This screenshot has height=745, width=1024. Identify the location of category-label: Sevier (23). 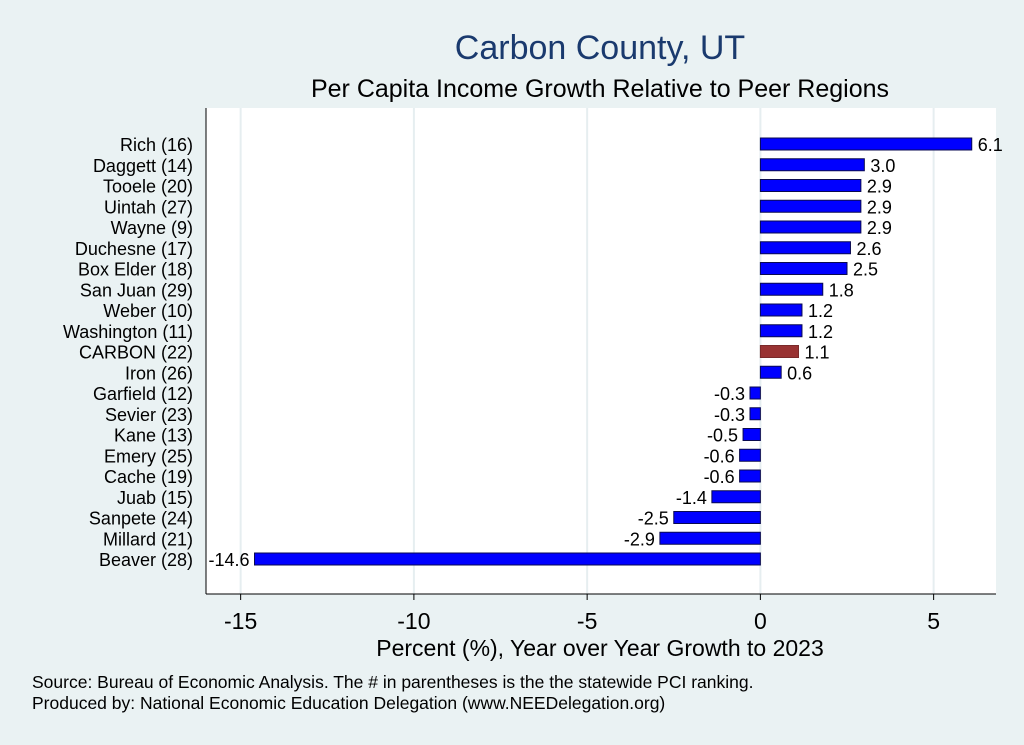
(149, 415).